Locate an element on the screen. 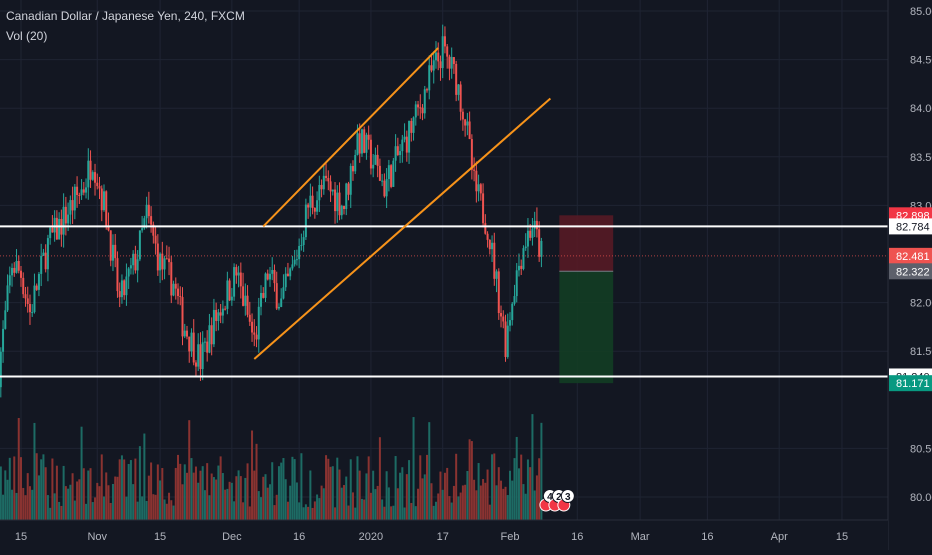 The image size is (932, 555). price-label-text: 82.481 is located at coordinates (913, 257).